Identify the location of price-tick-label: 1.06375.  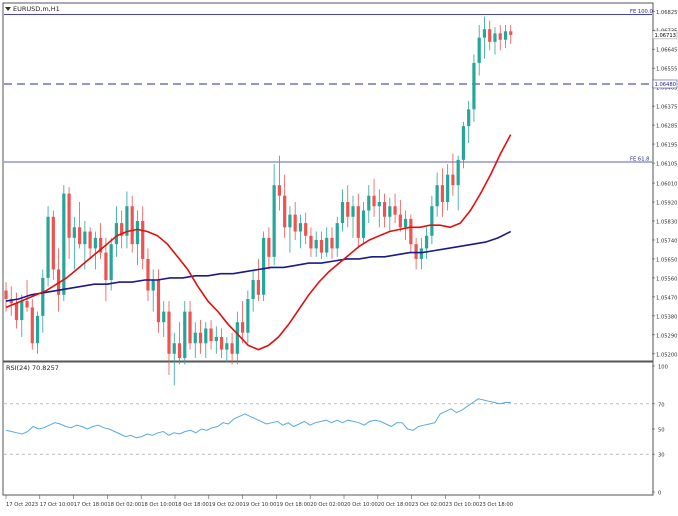
(666, 108).